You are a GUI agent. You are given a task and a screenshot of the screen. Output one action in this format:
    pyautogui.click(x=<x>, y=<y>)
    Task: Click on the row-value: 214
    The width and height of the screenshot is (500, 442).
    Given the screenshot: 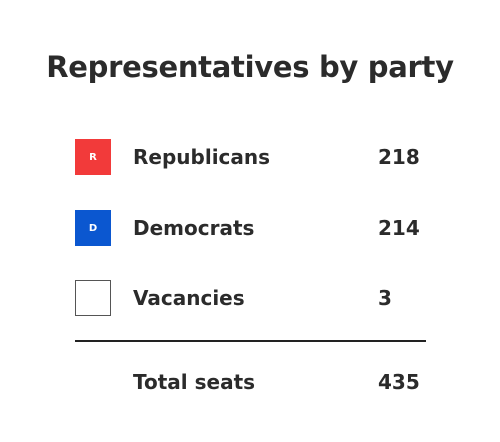 What is the action you would take?
    pyautogui.click(x=399, y=228)
    